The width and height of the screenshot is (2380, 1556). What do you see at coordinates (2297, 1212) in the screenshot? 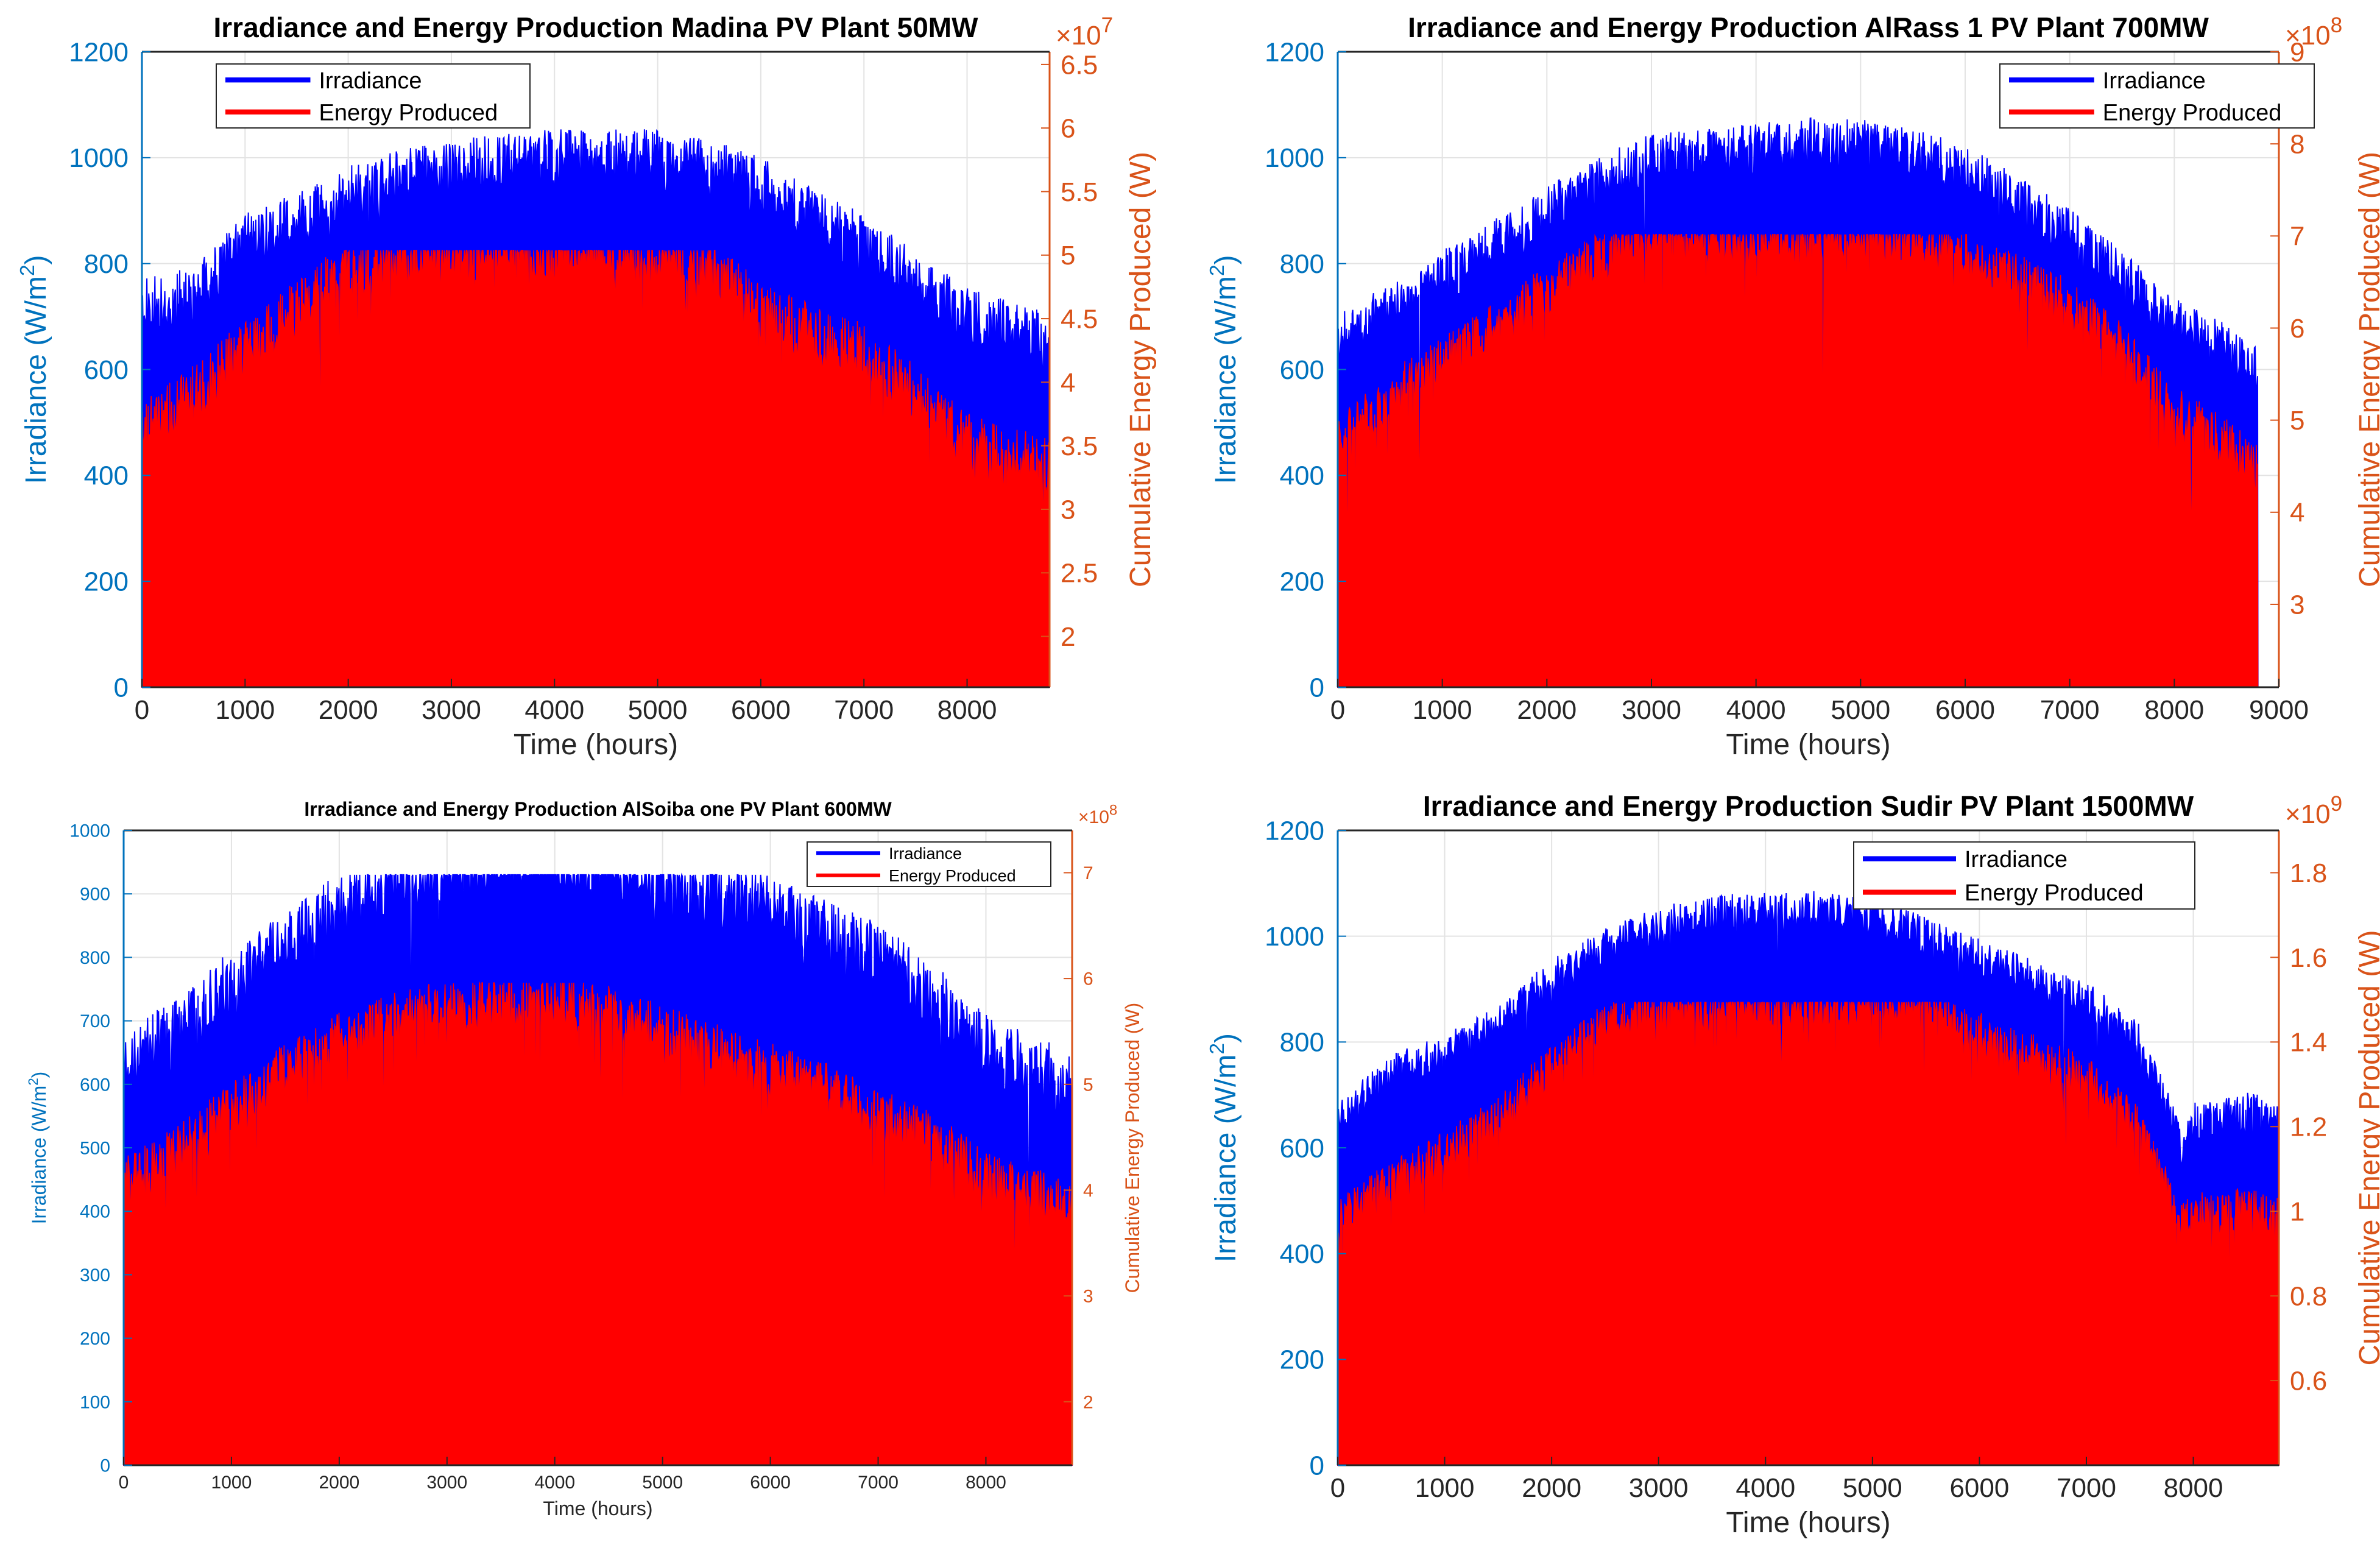
I see `y2-tick-label: 1` at bounding box center [2297, 1212].